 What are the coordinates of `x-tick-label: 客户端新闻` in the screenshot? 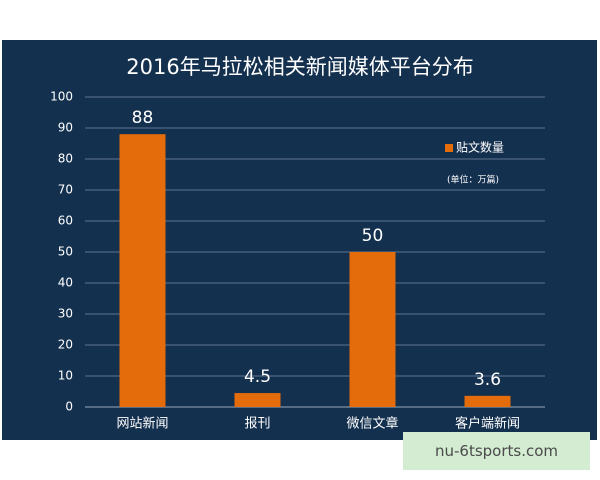 It's located at (487, 424).